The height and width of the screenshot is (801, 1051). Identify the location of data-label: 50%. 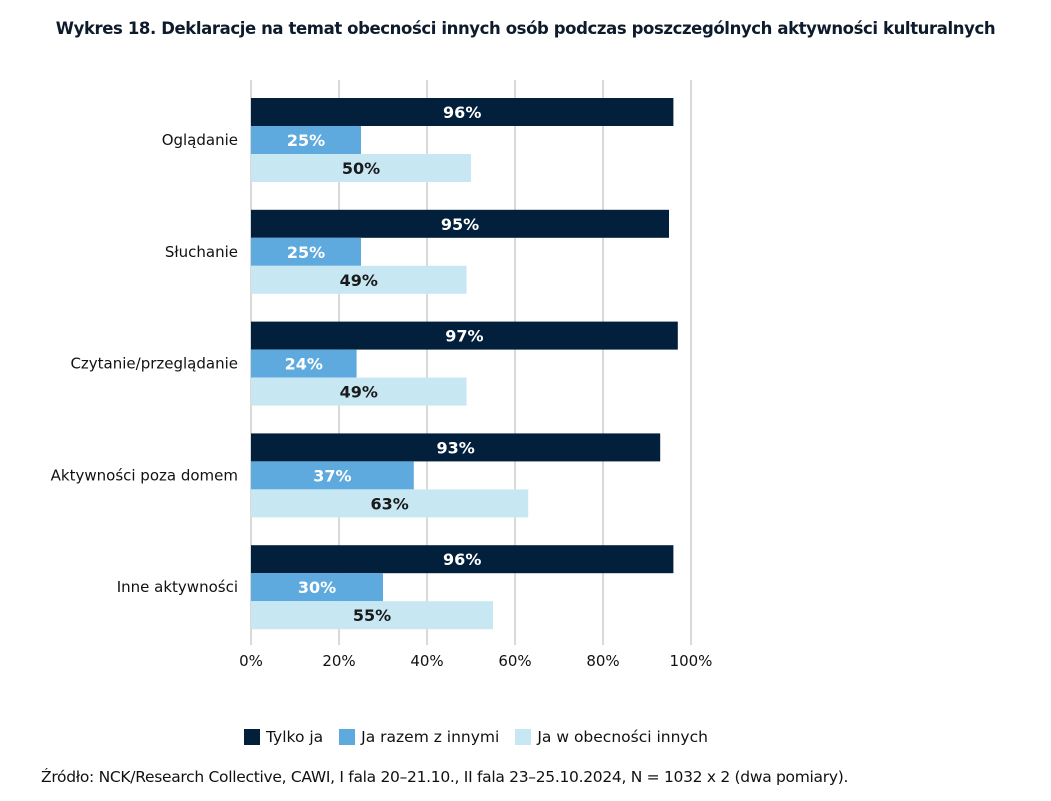
(361, 168).